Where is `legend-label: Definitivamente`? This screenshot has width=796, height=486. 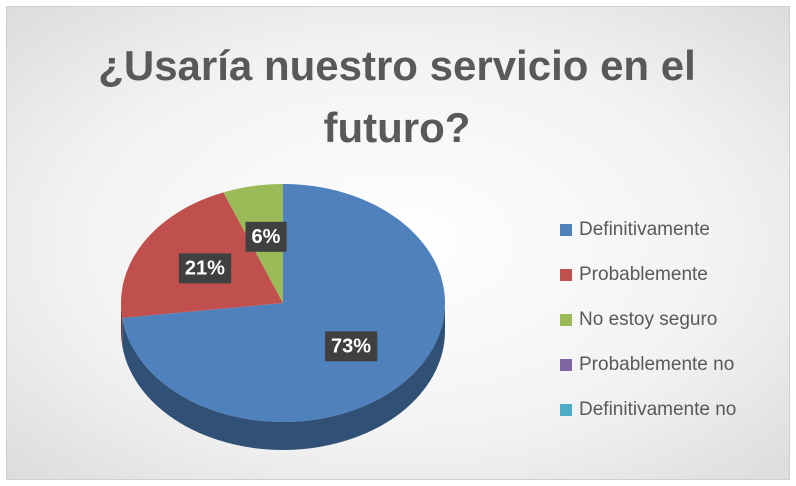 legend-label: Definitivamente is located at coordinates (644, 229).